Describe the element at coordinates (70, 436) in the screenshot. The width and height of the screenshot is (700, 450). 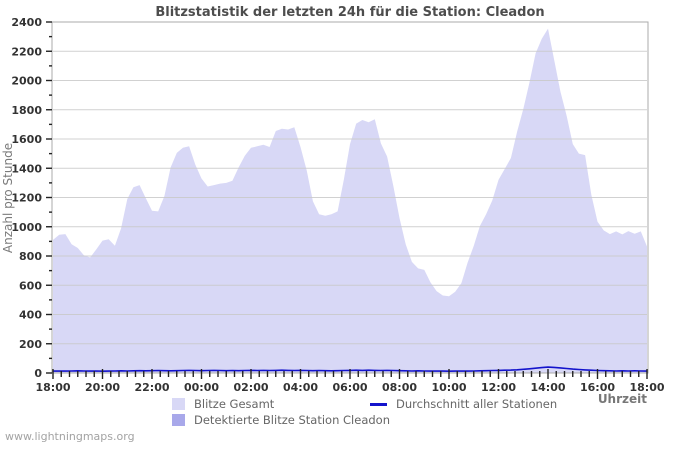
I see `watermark-url: www.lightningmaps.org` at that location.